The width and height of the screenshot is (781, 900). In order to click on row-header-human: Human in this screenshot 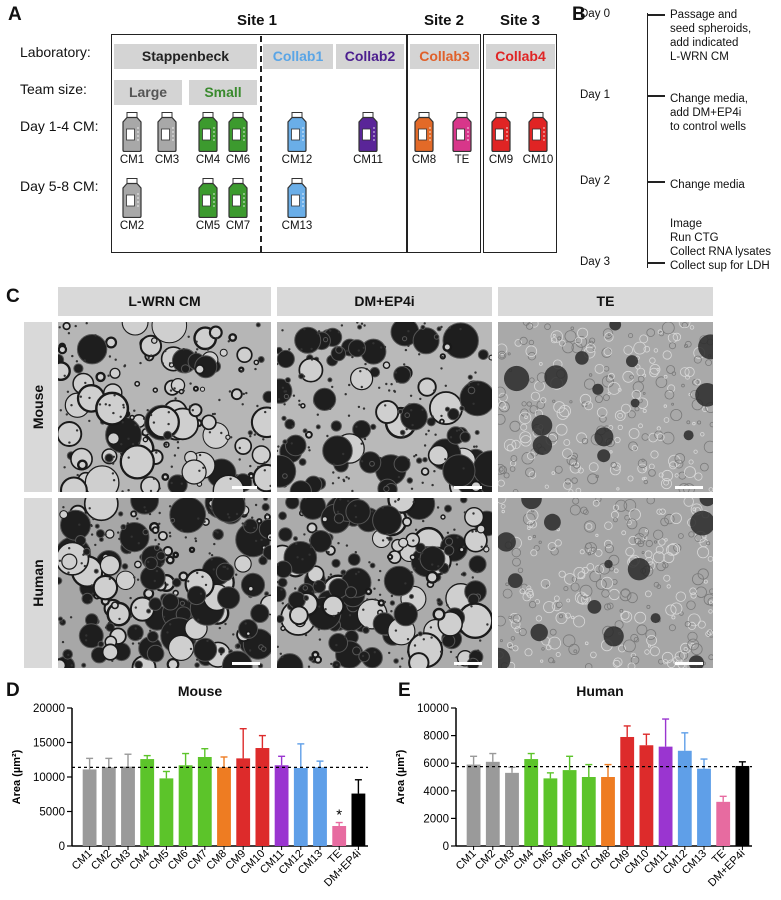, I will do `click(38, 583)`.